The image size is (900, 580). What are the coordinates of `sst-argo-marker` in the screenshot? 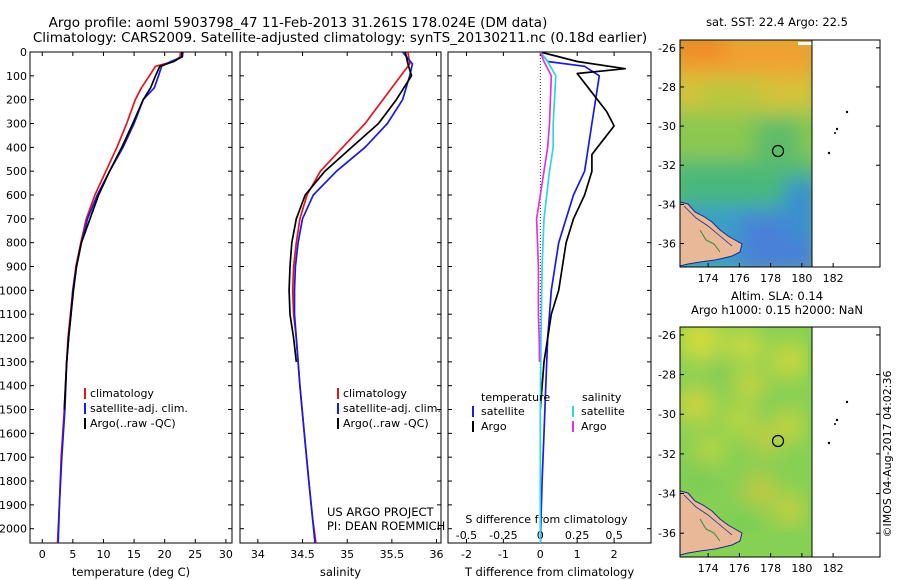 It's located at (778, 151).